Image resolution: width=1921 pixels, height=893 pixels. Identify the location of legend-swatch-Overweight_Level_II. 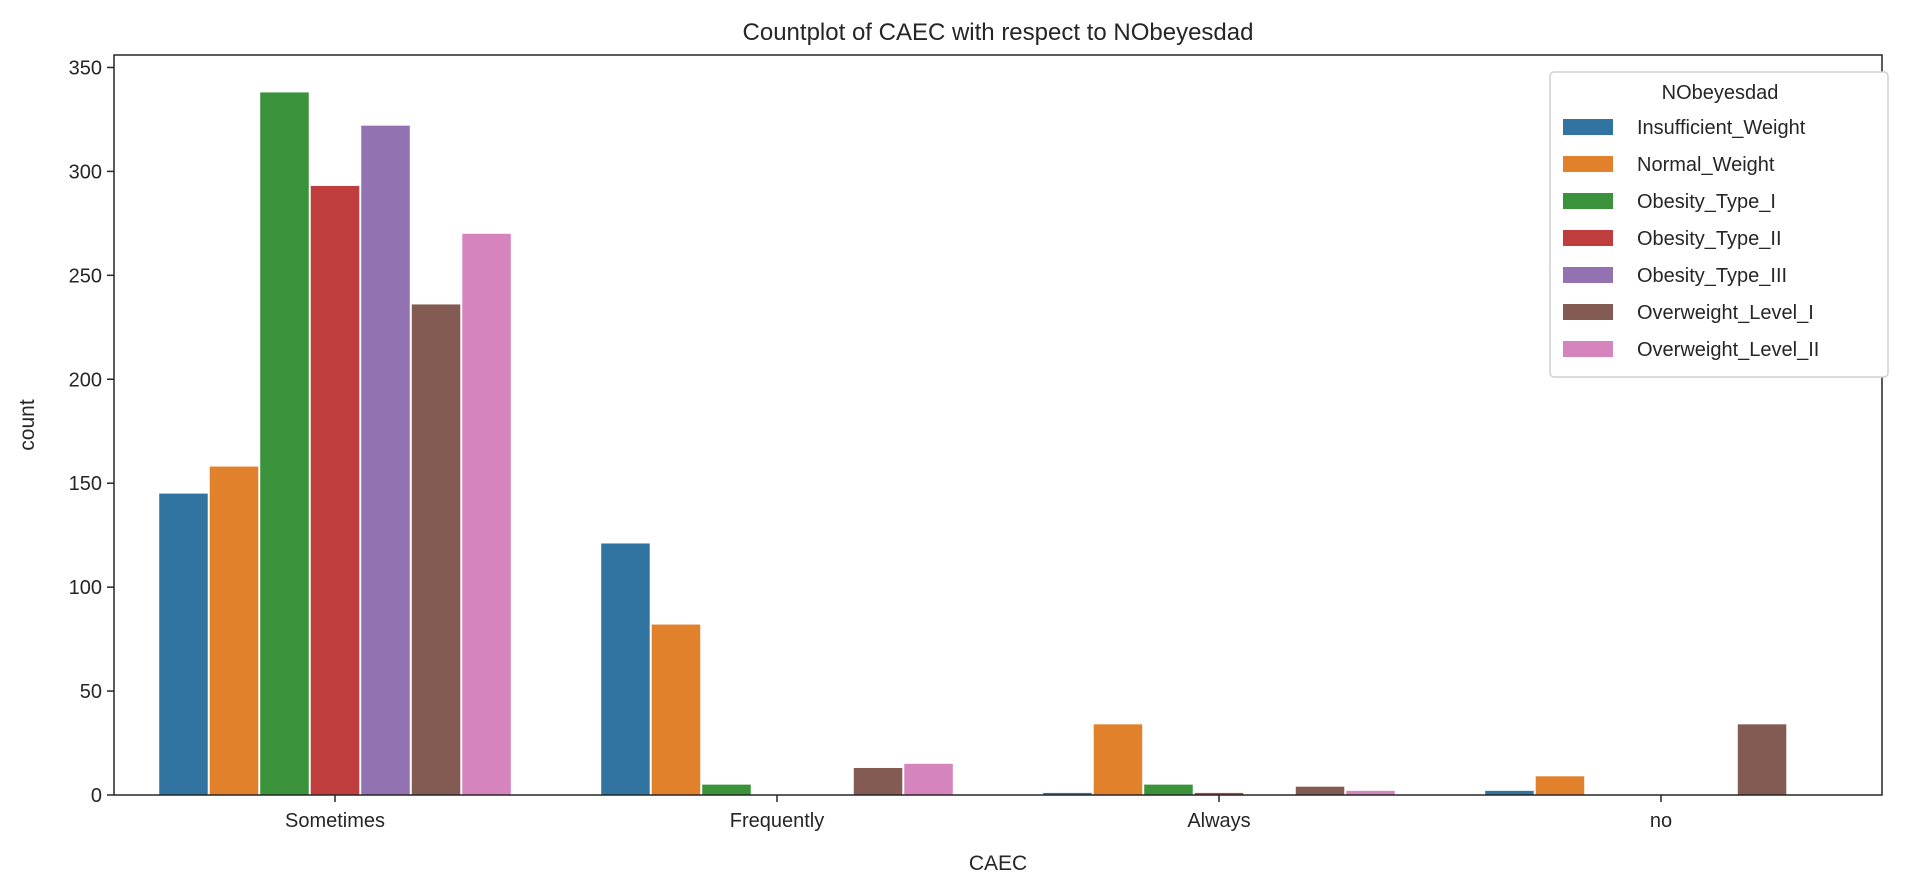
(1588, 349).